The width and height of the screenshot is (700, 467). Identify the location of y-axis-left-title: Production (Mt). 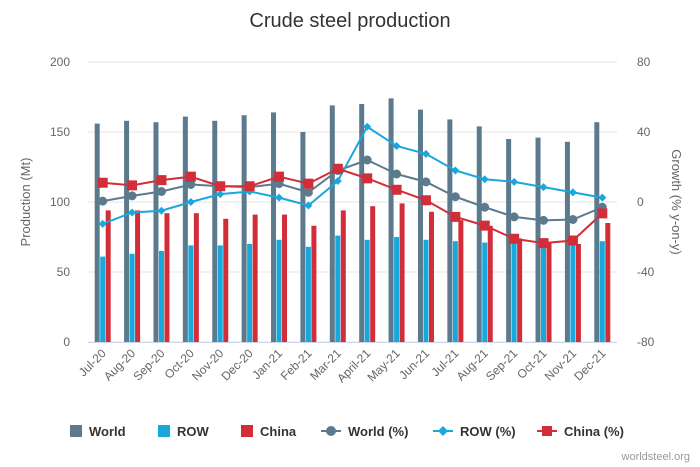
(25, 202).